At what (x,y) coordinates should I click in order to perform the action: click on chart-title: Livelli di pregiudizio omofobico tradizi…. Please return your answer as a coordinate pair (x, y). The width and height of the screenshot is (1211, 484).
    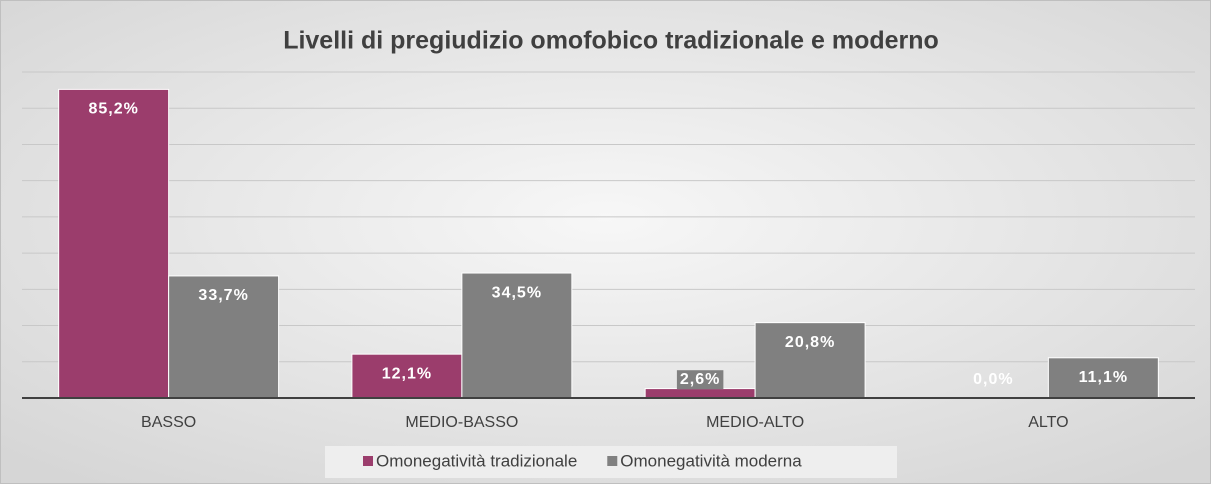
    Looking at the image, I should click on (611, 41).